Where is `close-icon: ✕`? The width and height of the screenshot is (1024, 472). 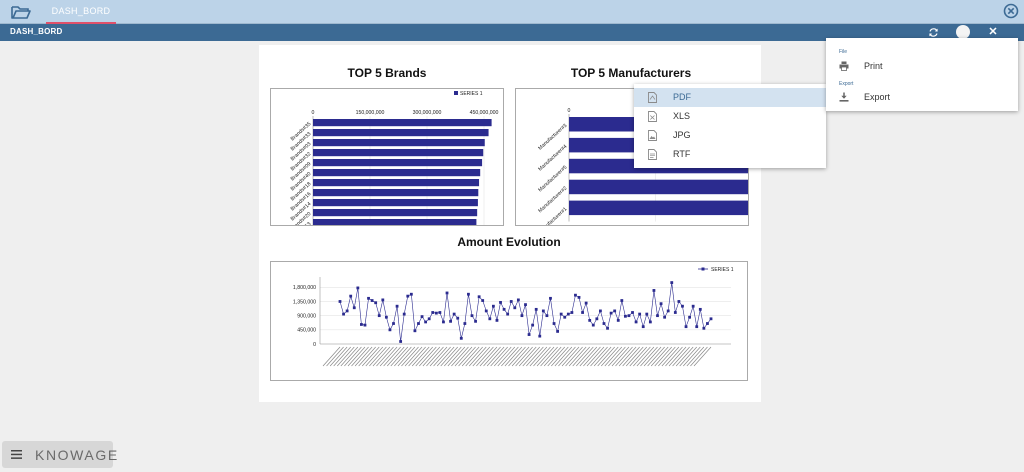 close-icon: ✕ is located at coordinates (993, 32).